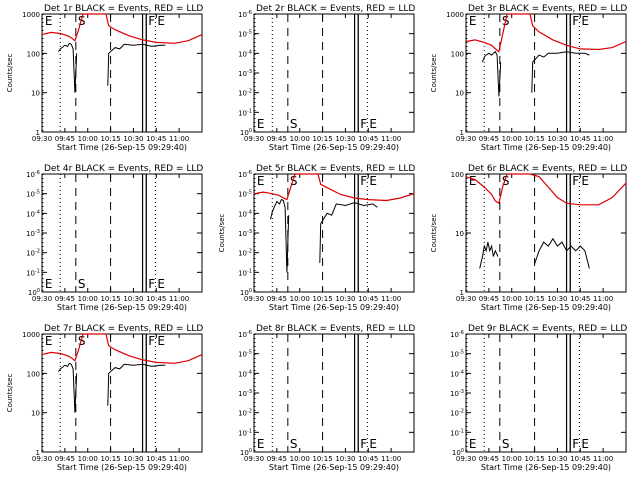 This screenshot has width=640, height=480. What do you see at coordinates (31, 335) in the screenshot?
I see `y-tick-label: 1000` at bounding box center [31, 335].